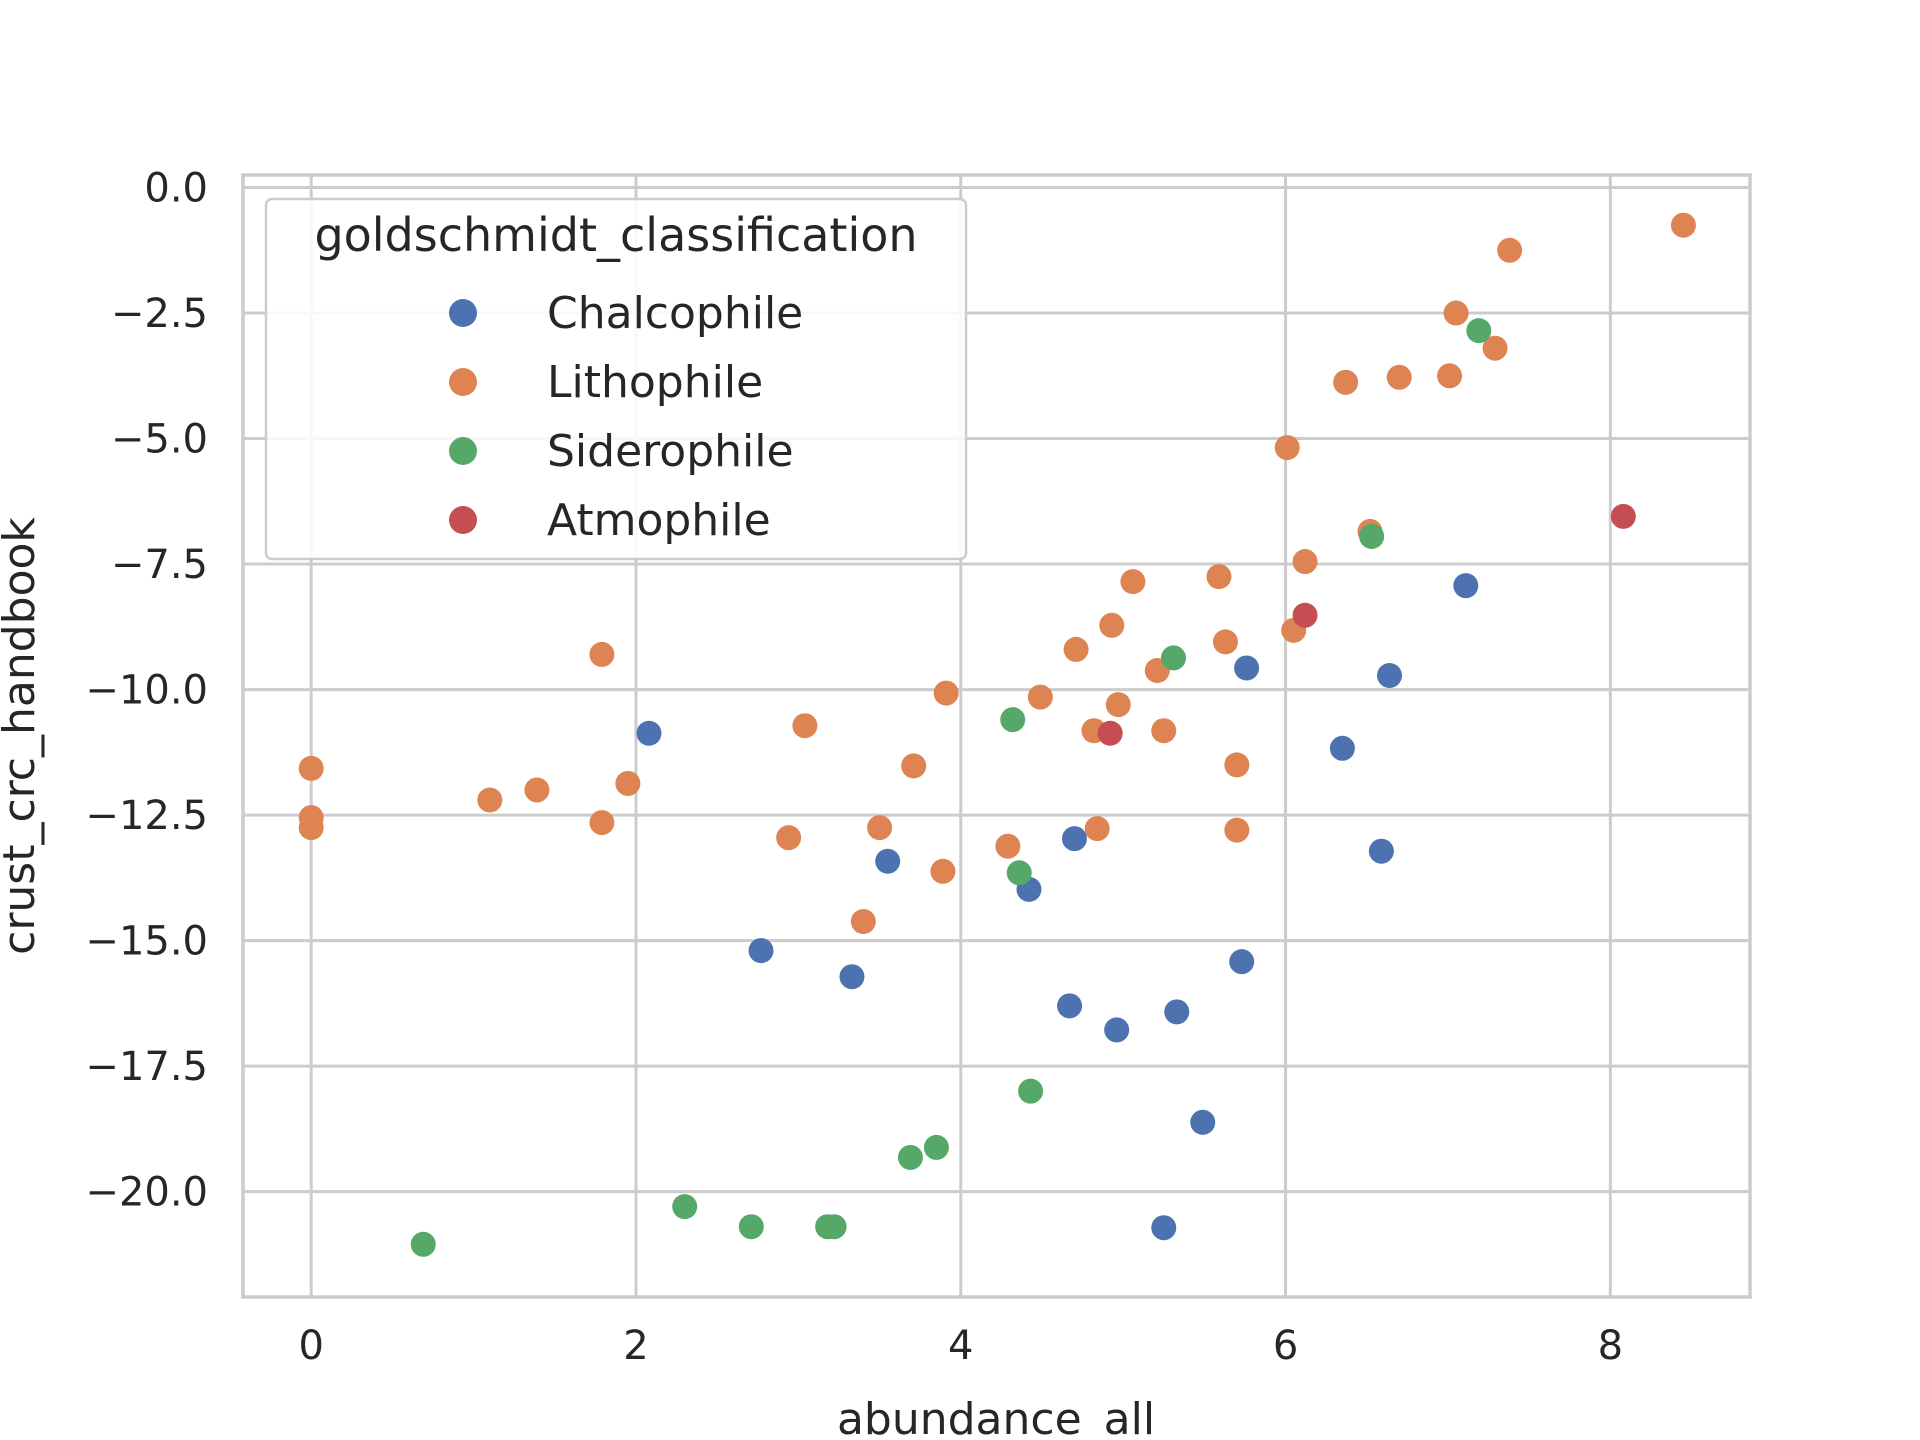 Image resolution: width=1920 pixels, height=1440 pixels. I want to click on legend-label-siderophile: Siderophile, so click(670, 451).